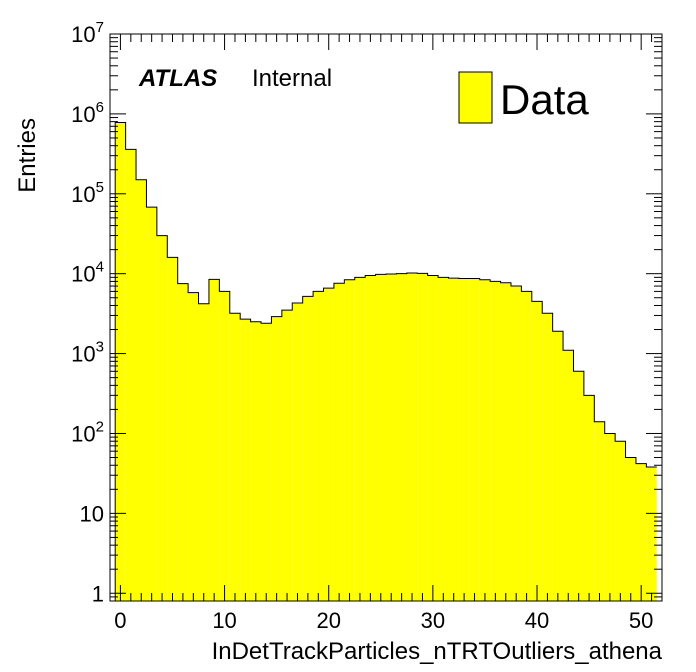 Image resolution: width=696 pixels, height=672 pixels. What do you see at coordinates (537, 620) in the screenshot?
I see `x-tick-label: 40` at bounding box center [537, 620].